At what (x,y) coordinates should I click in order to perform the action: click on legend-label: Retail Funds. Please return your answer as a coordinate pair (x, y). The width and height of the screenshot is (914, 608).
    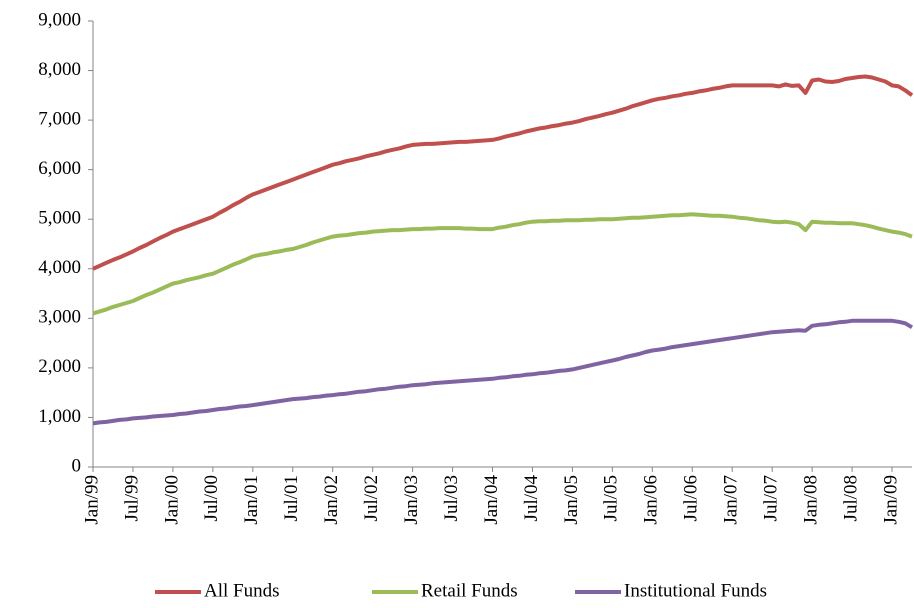
    Looking at the image, I should click on (469, 590).